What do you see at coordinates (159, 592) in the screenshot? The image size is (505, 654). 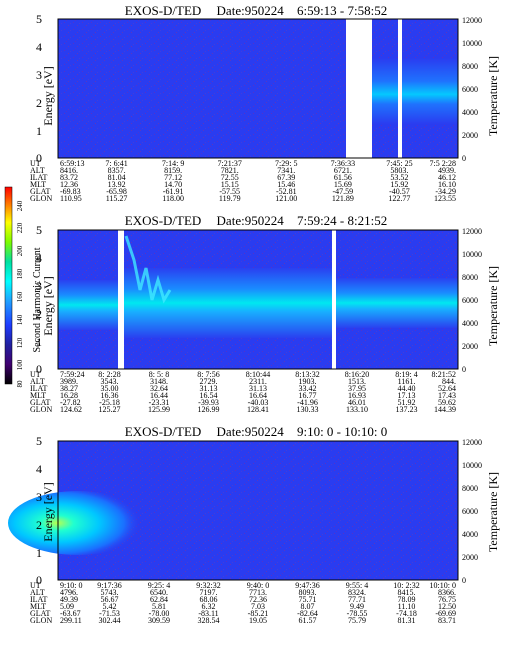 I see `table-cell: 6540.` at bounding box center [159, 592].